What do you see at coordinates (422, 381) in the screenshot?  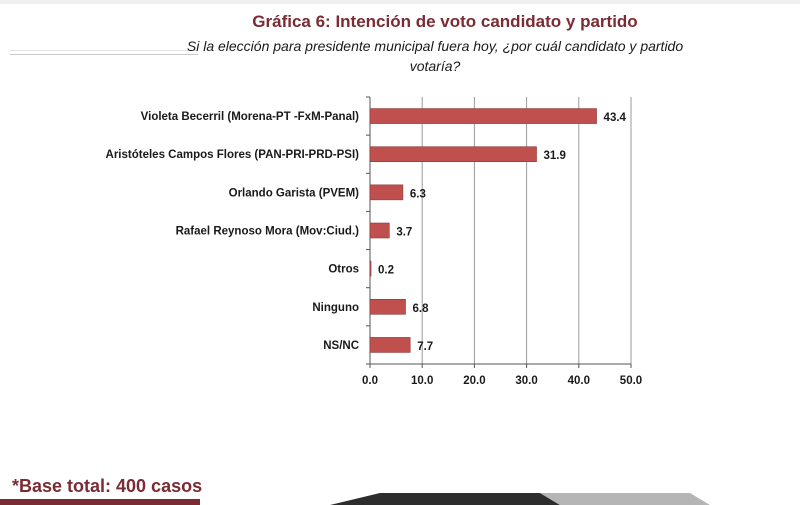 I see `x-tick-label: 10.0` at bounding box center [422, 381].